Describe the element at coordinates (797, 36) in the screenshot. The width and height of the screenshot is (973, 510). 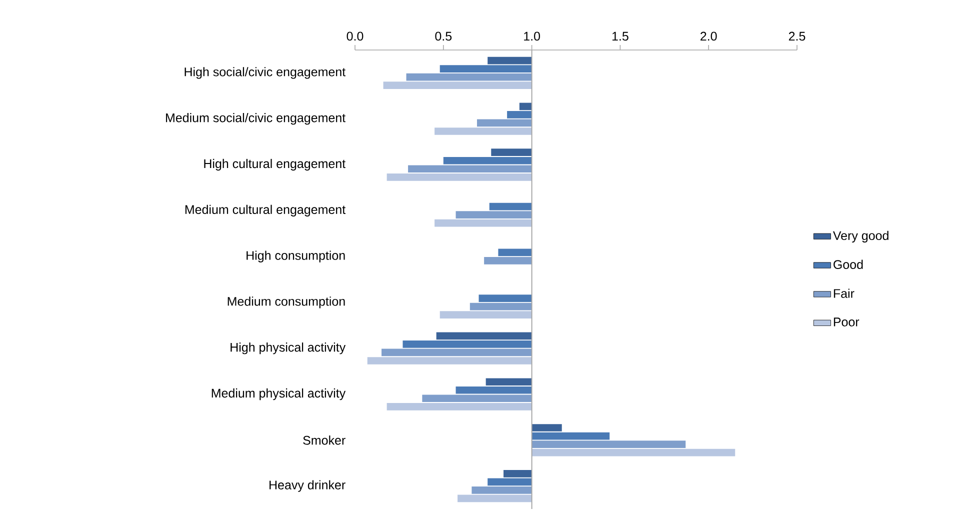
I see `x-tick-label: 2.5` at that location.